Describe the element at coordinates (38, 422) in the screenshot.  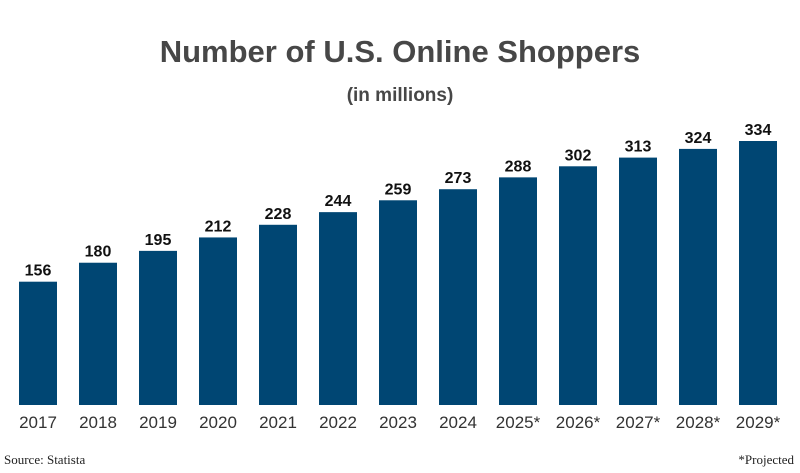
I see `category-label-2017: 2017` at that location.